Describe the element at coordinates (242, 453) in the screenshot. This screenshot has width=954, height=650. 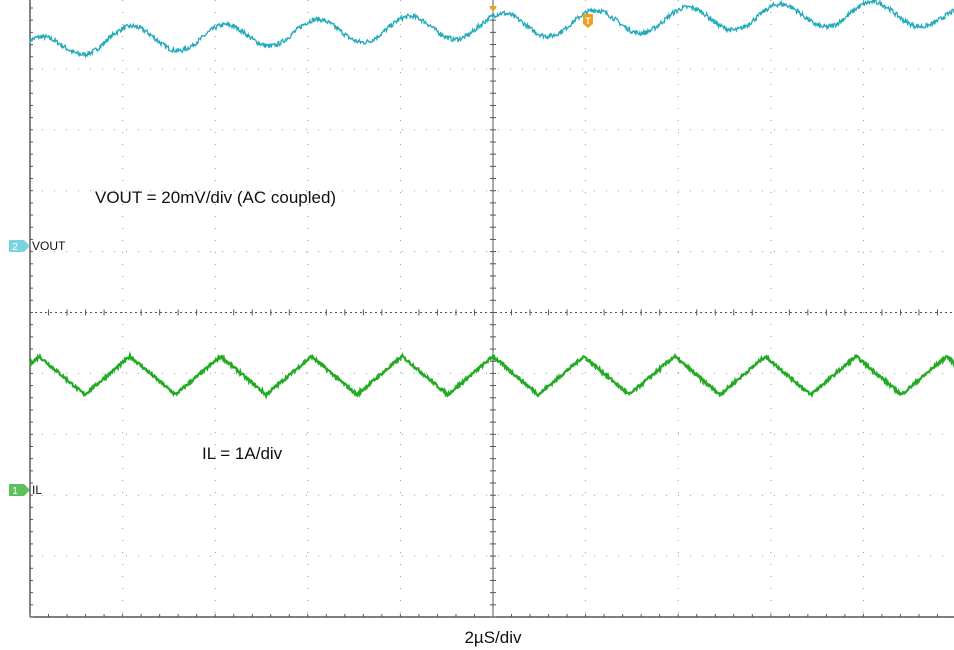
I see `il-annotation: IL = 1A/div` at that location.